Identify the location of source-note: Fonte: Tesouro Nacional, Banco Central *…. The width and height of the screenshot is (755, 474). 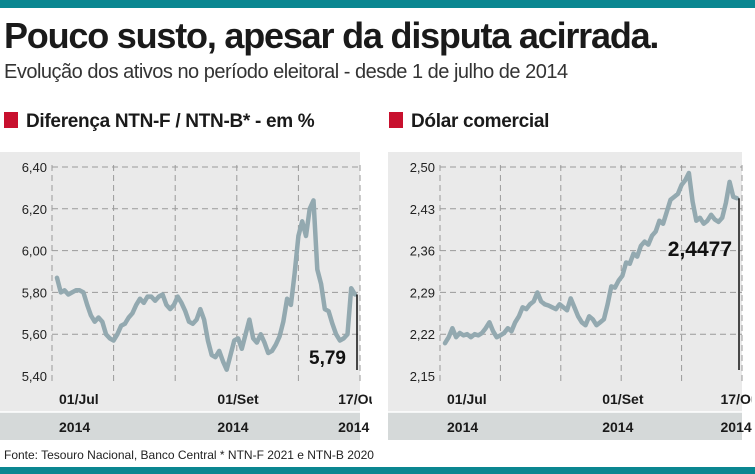
(189, 455).